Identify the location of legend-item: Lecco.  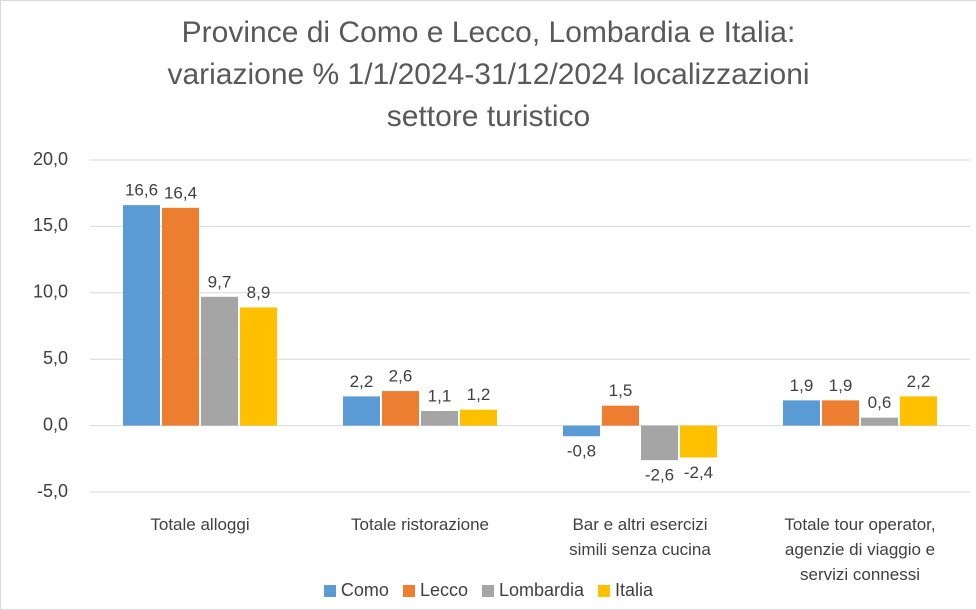
(435, 590).